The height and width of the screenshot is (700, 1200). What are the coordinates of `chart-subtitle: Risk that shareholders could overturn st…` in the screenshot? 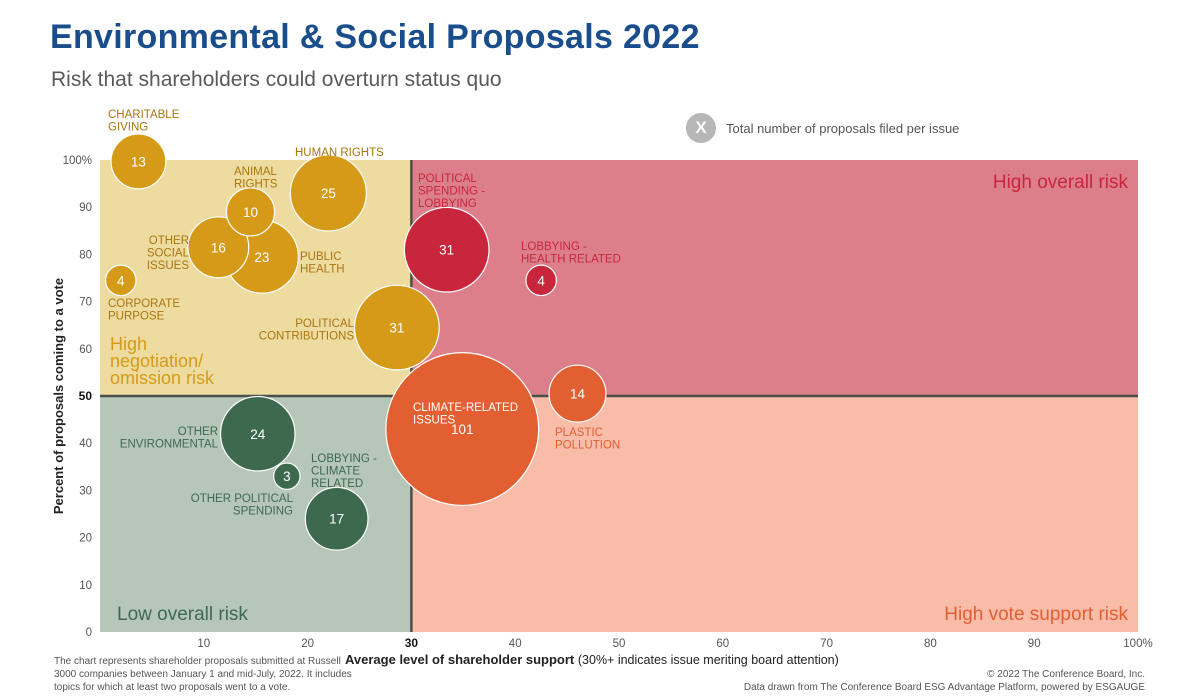 It's located at (276, 79).